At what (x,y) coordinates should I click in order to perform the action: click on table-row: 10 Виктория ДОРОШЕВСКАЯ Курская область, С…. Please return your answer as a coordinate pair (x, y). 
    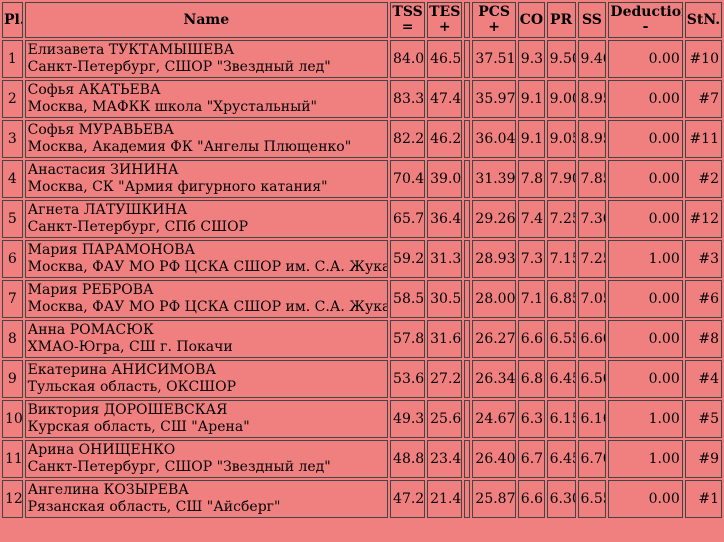
    Looking at the image, I should click on (362, 419).